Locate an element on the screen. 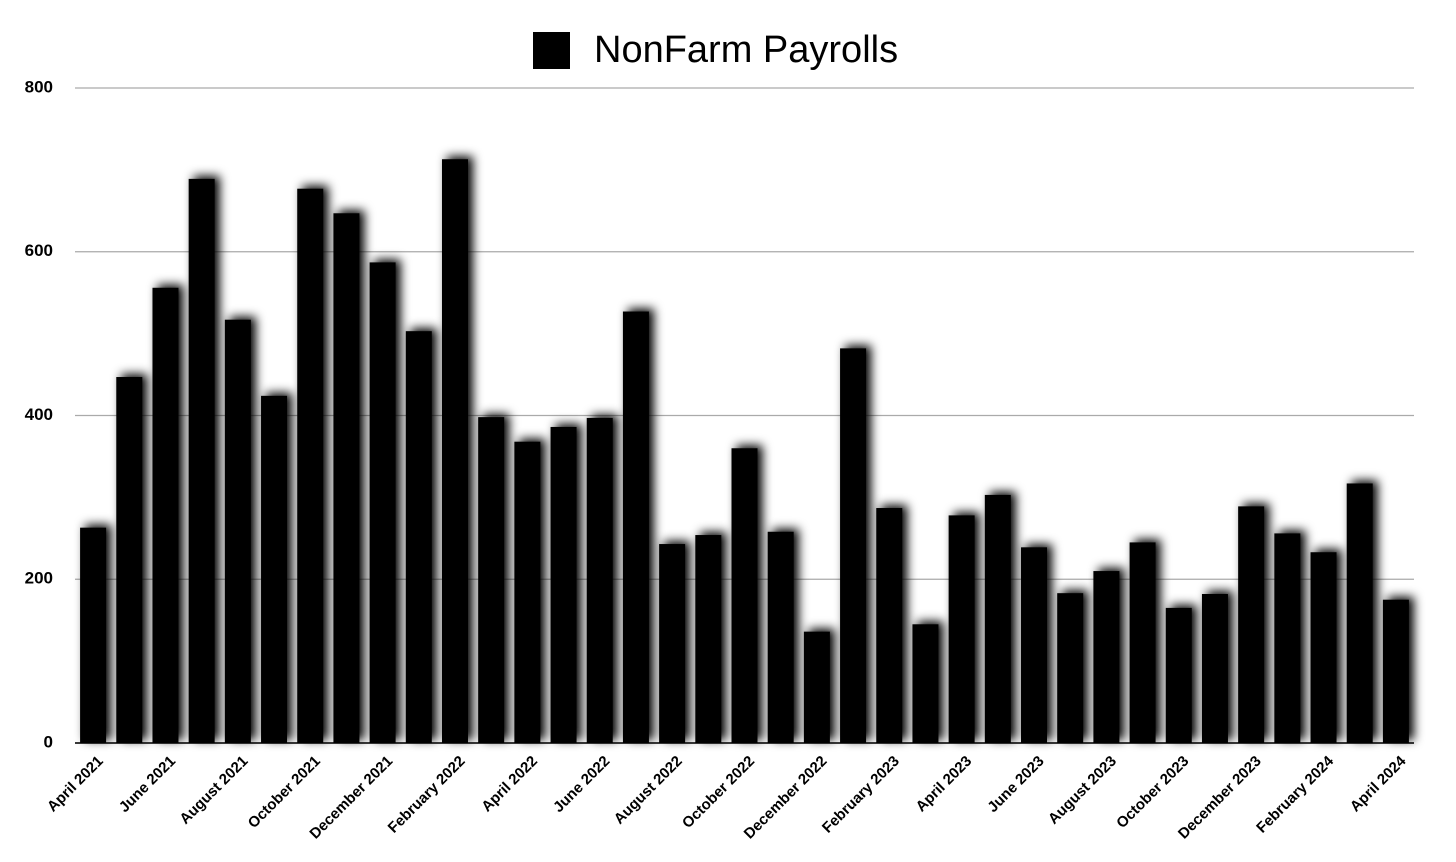  y-tick-label: 200 is located at coordinates (39, 578).